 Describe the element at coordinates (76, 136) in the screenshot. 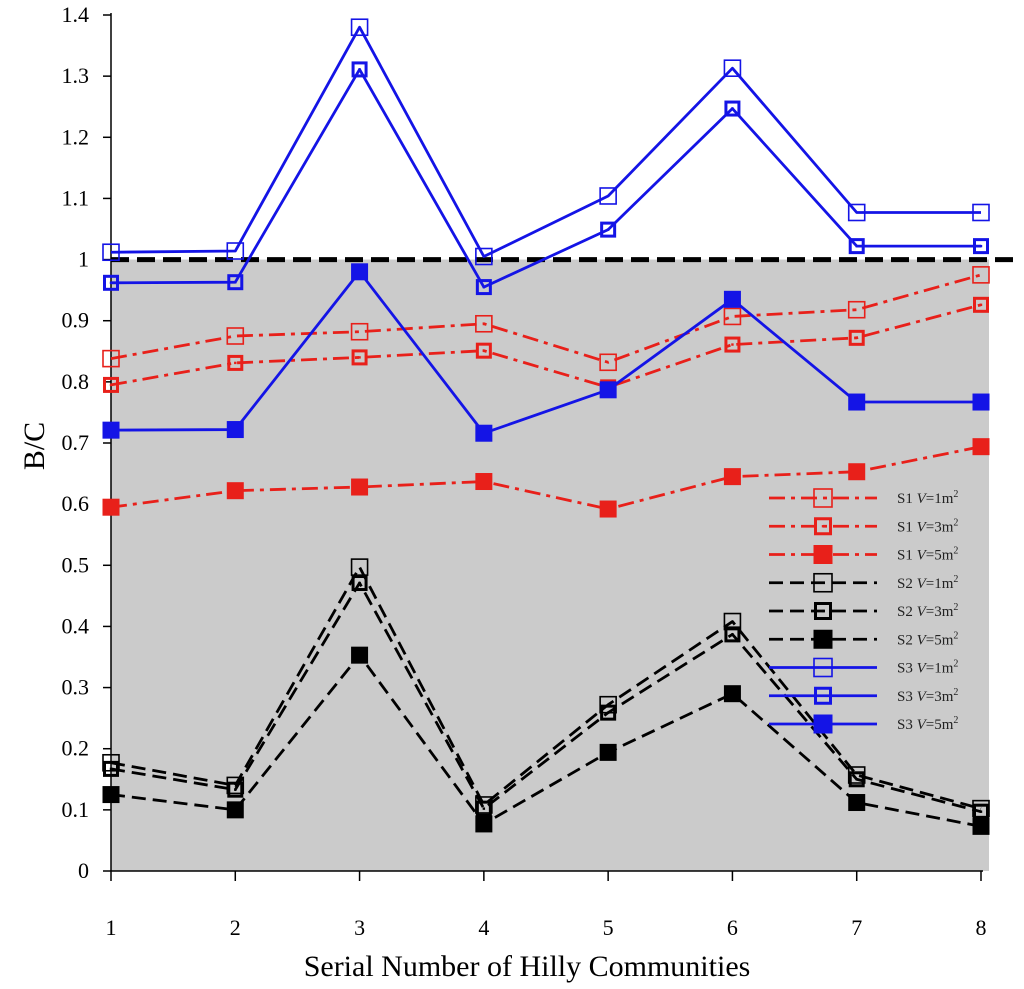

I see `y-tick-label: 1.2` at that location.